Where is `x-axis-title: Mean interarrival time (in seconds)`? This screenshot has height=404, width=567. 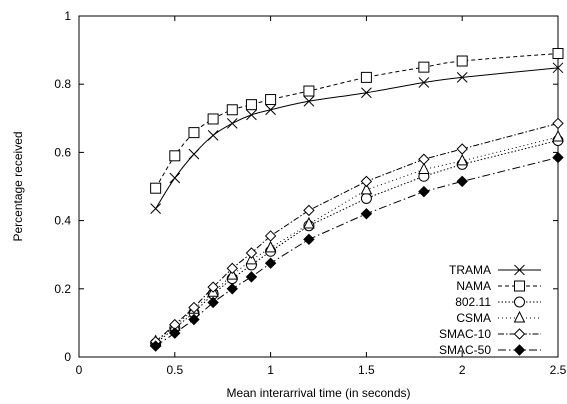
x-axis-title: Mean interarrival time (in seconds) is located at coordinates (318, 393).